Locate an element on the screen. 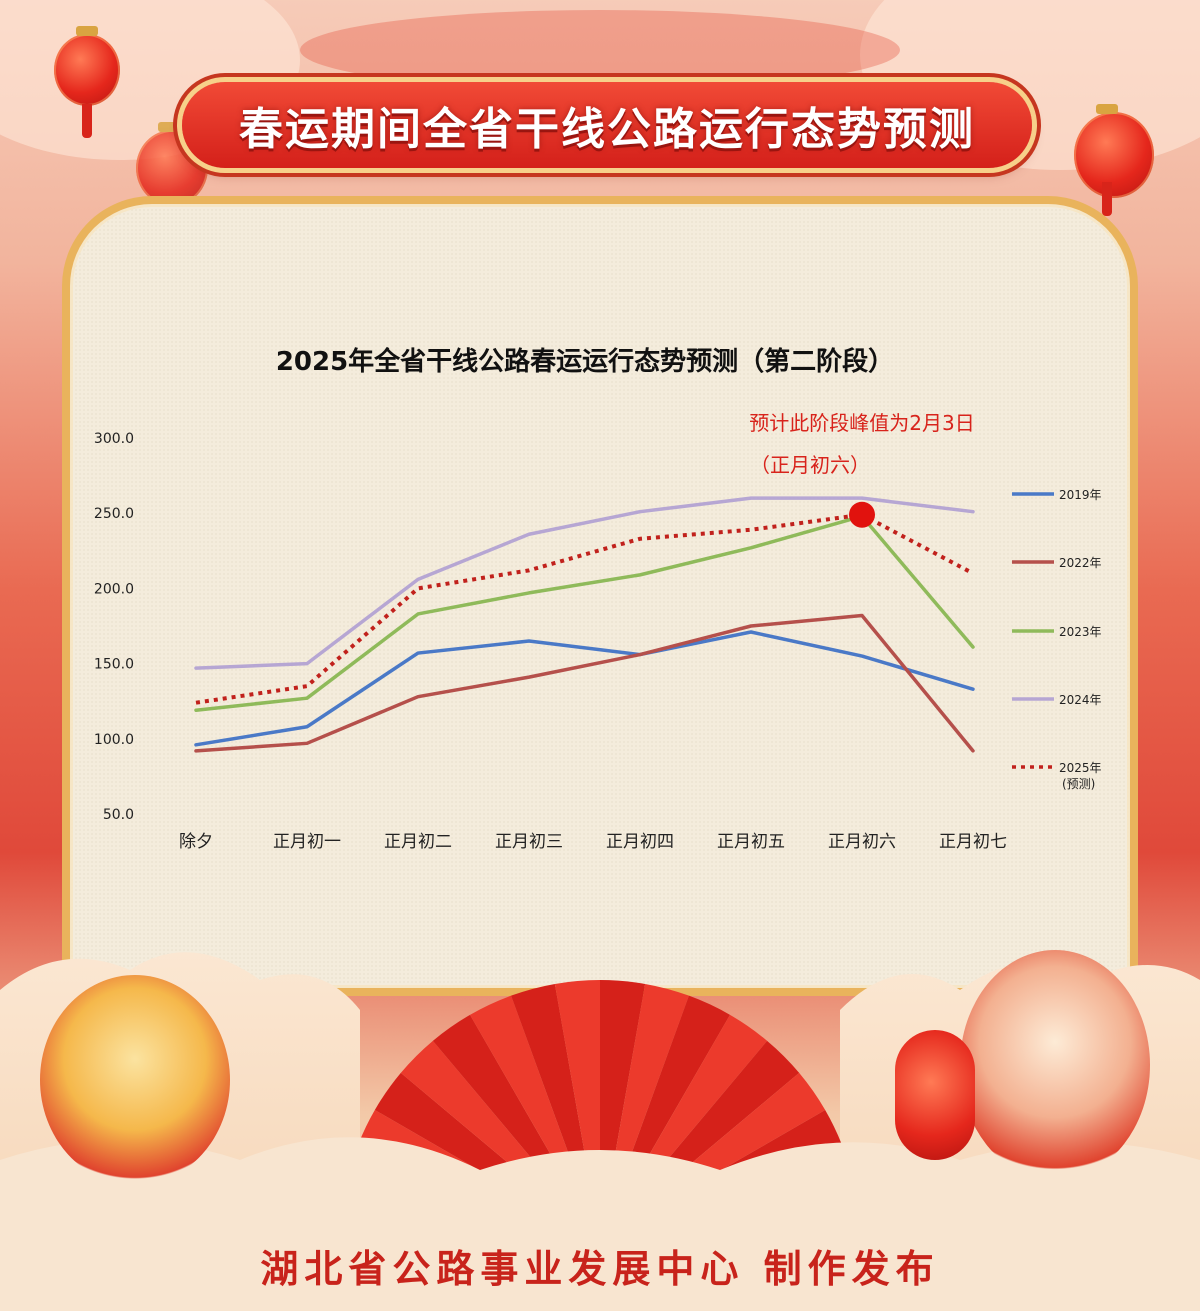  peak-marker-group is located at coordinates (862, 514).